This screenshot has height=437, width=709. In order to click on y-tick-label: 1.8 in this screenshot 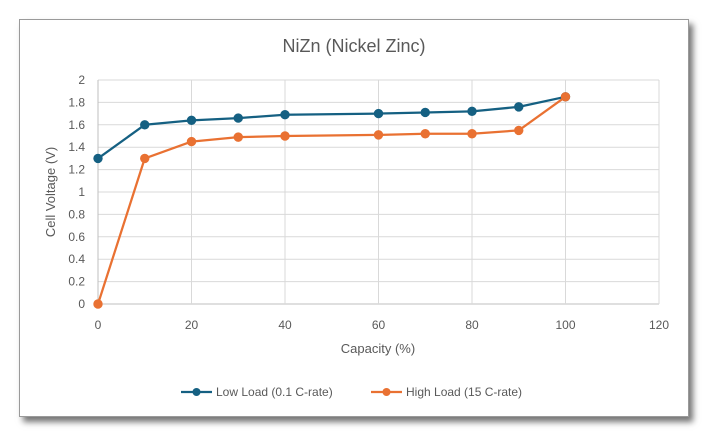, I will do `click(76, 102)`.